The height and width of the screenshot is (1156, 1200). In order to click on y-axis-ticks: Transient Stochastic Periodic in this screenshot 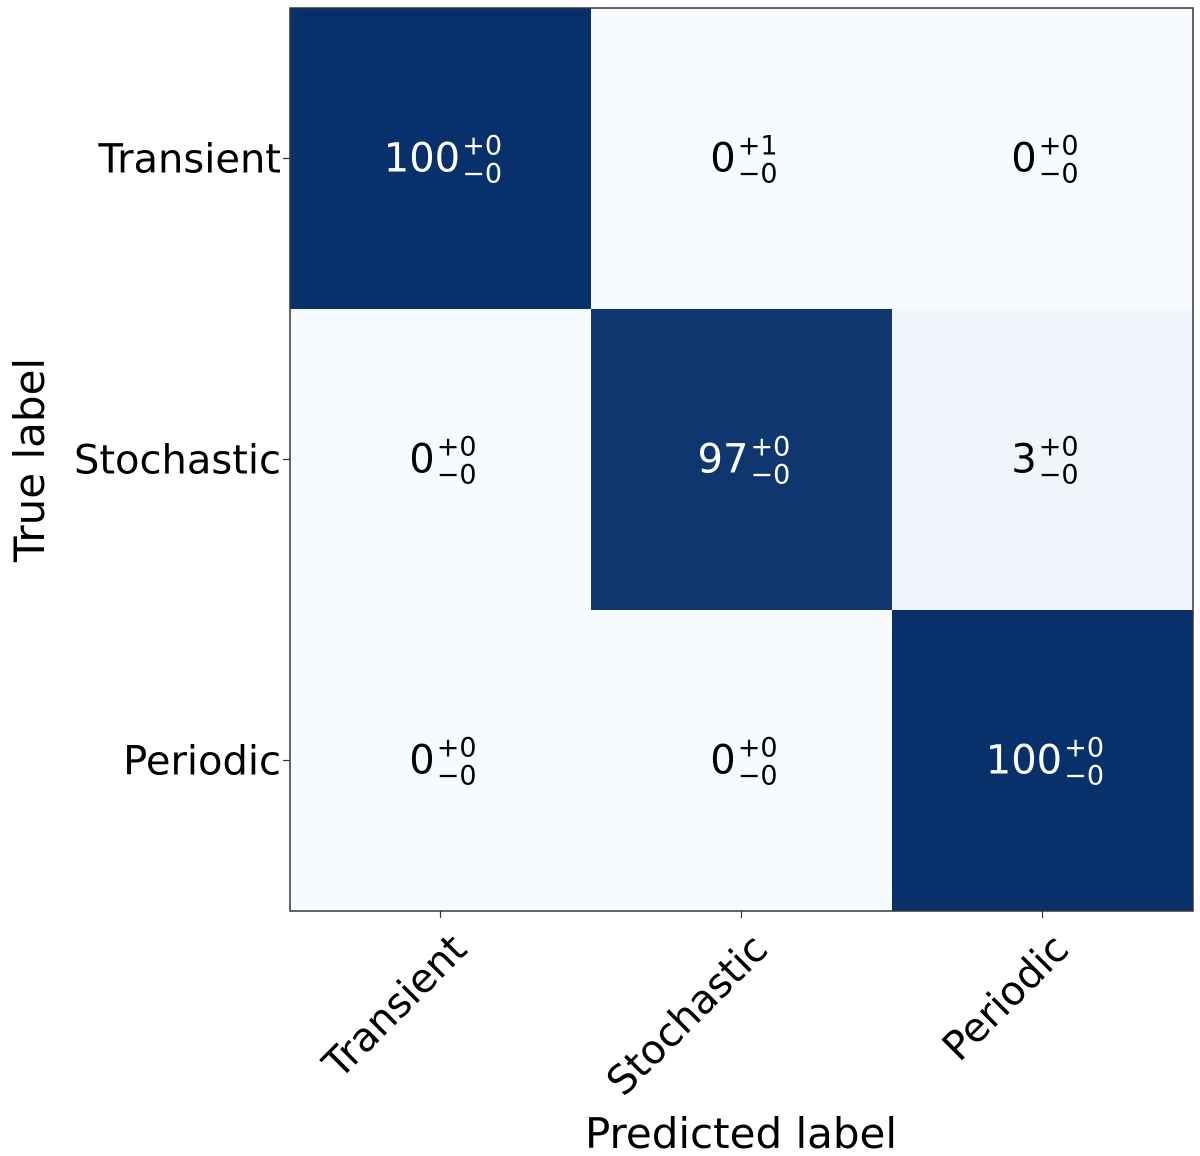, I will do `click(182, 461)`.